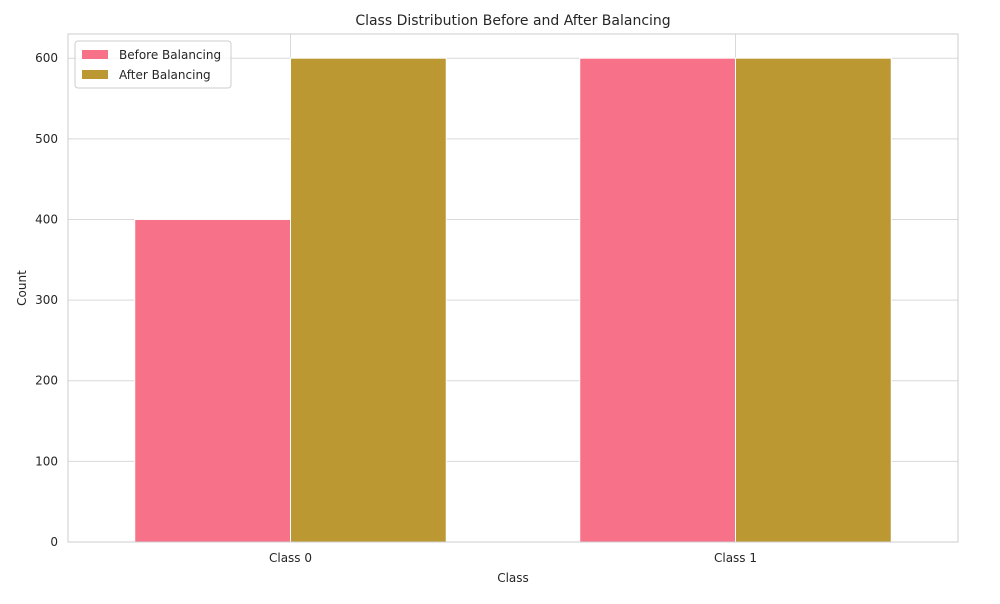 This screenshot has width=1000, height=604. I want to click on y-tick-label: 300, so click(46, 300).